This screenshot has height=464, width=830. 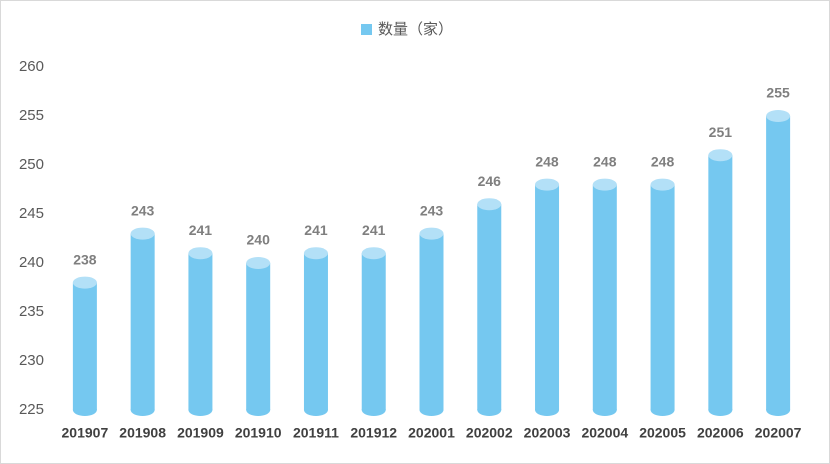 What do you see at coordinates (547, 433) in the screenshot?
I see `x-tick-label: 202003` at bounding box center [547, 433].